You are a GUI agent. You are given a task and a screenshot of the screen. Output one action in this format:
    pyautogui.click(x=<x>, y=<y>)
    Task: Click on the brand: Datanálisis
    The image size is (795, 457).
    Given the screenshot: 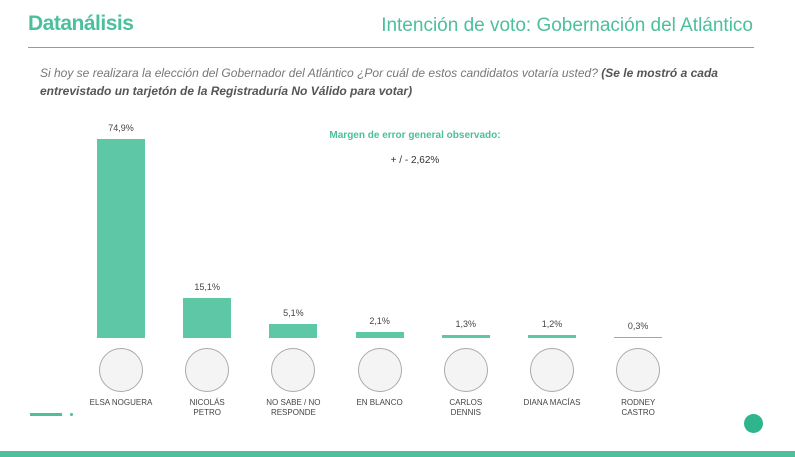 What is the action you would take?
    pyautogui.click(x=81, y=23)
    